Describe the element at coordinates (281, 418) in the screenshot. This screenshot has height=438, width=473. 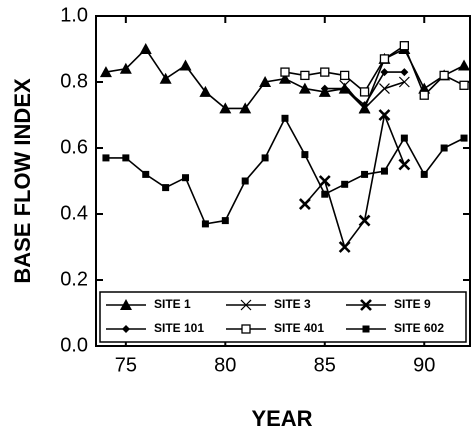
I see `x-axis-label: YEAR` at that location.